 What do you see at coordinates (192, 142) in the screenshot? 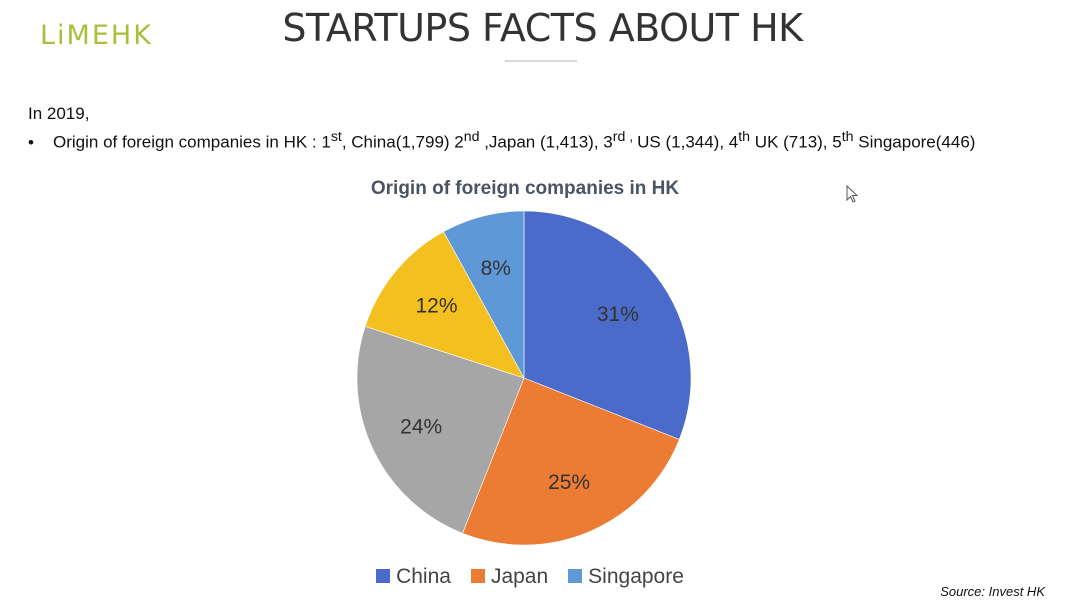
I see `bullet-lead: Origin of foreign companies in HK : 1` at bounding box center [192, 142].